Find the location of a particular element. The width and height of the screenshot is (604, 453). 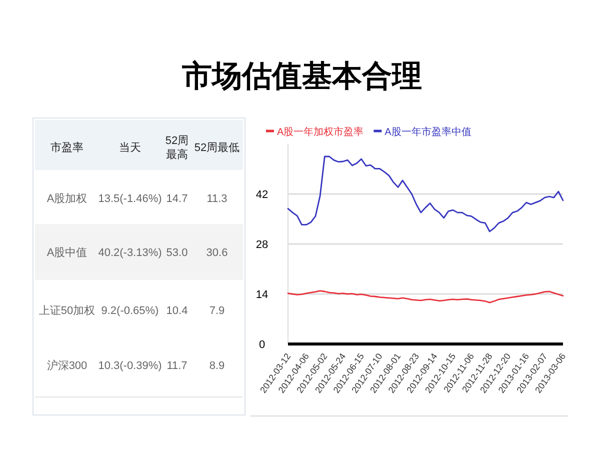

legend-label: A股一年加权市盈率 is located at coordinates (320, 132).